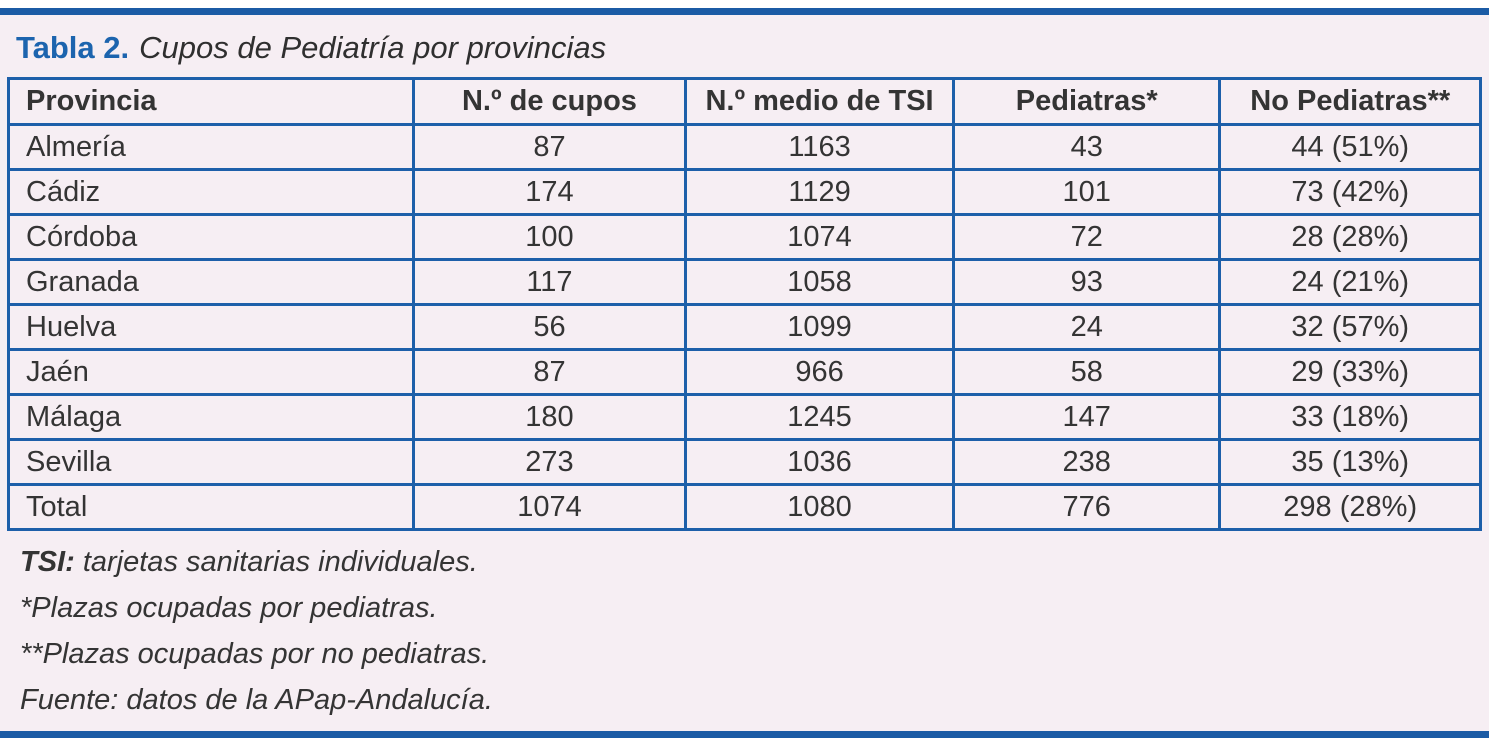  Describe the element at coordinates (819, 101) in the screenshot. I see `column-header-n-medio-de-tsi: N.º medio de TSI` at that location.